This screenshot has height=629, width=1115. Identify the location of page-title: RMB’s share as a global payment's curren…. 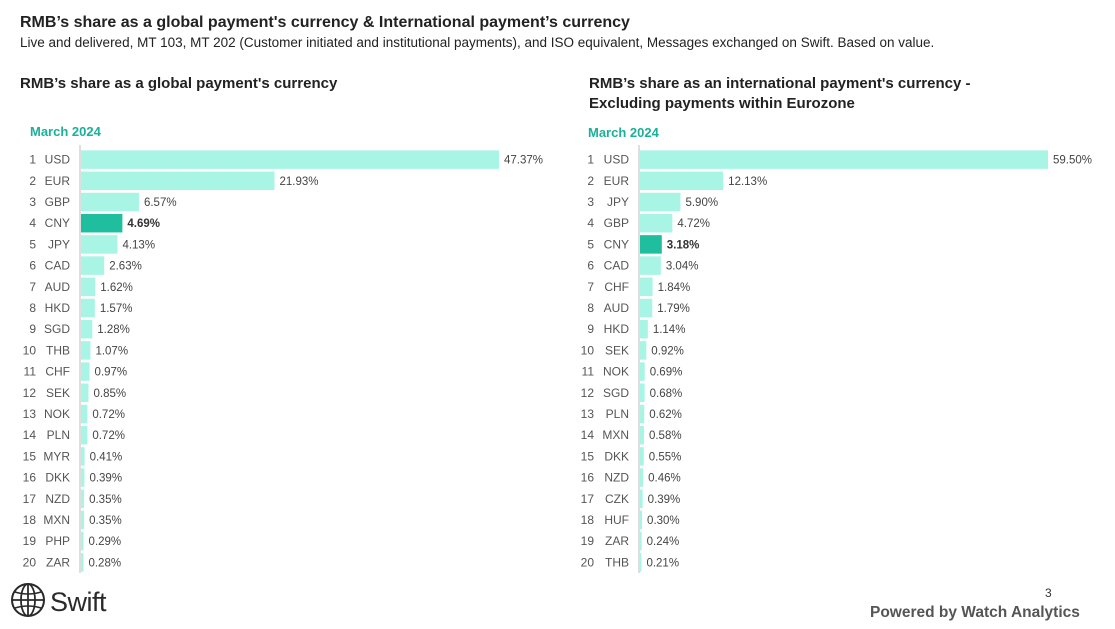
(325, 22).